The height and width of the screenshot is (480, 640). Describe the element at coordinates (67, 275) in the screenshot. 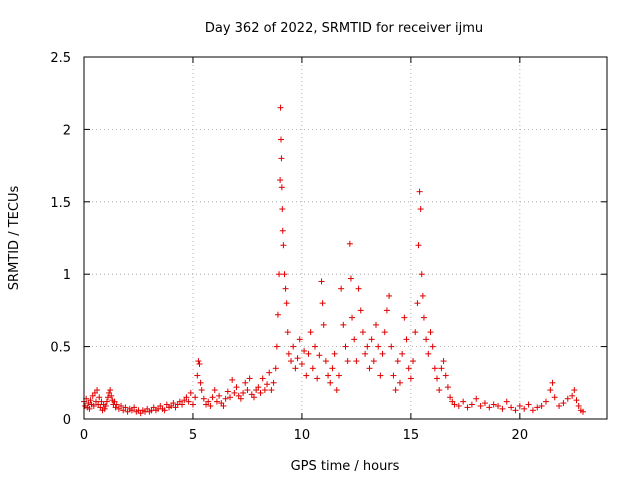

I see `y-tick-label: 1` at that location.